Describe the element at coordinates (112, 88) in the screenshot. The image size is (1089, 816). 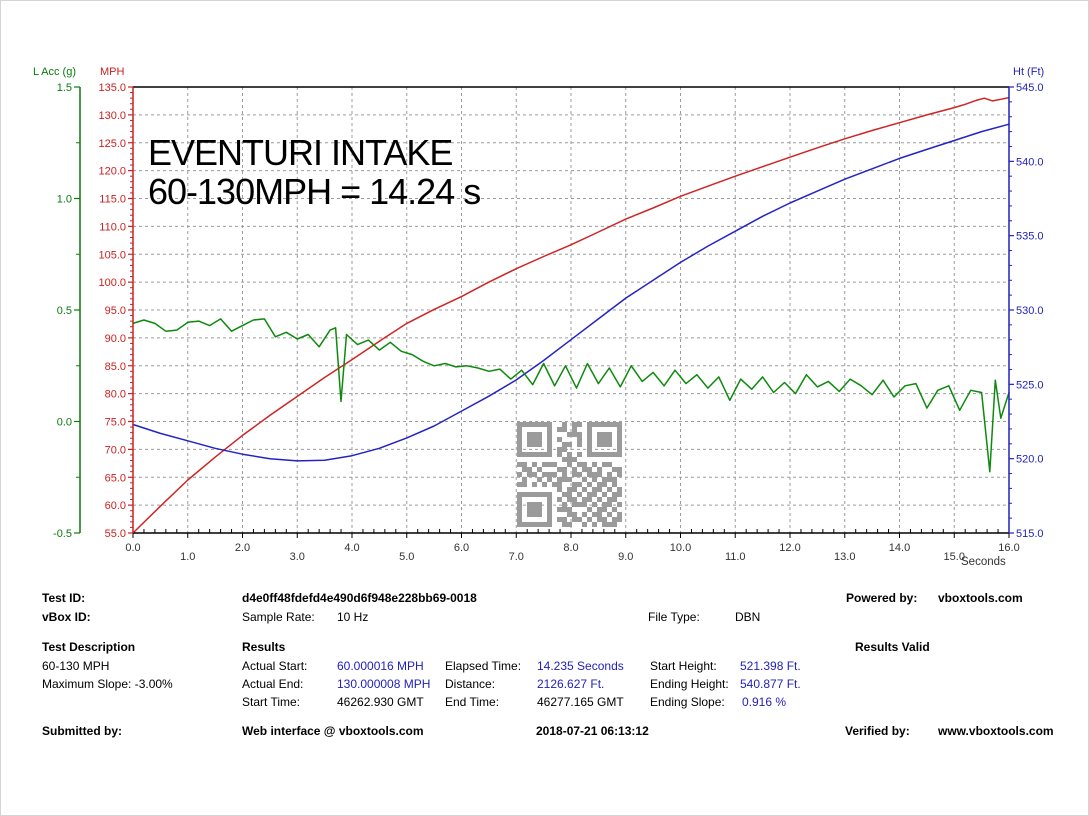
I see `svg-text: 135.0` at that location.